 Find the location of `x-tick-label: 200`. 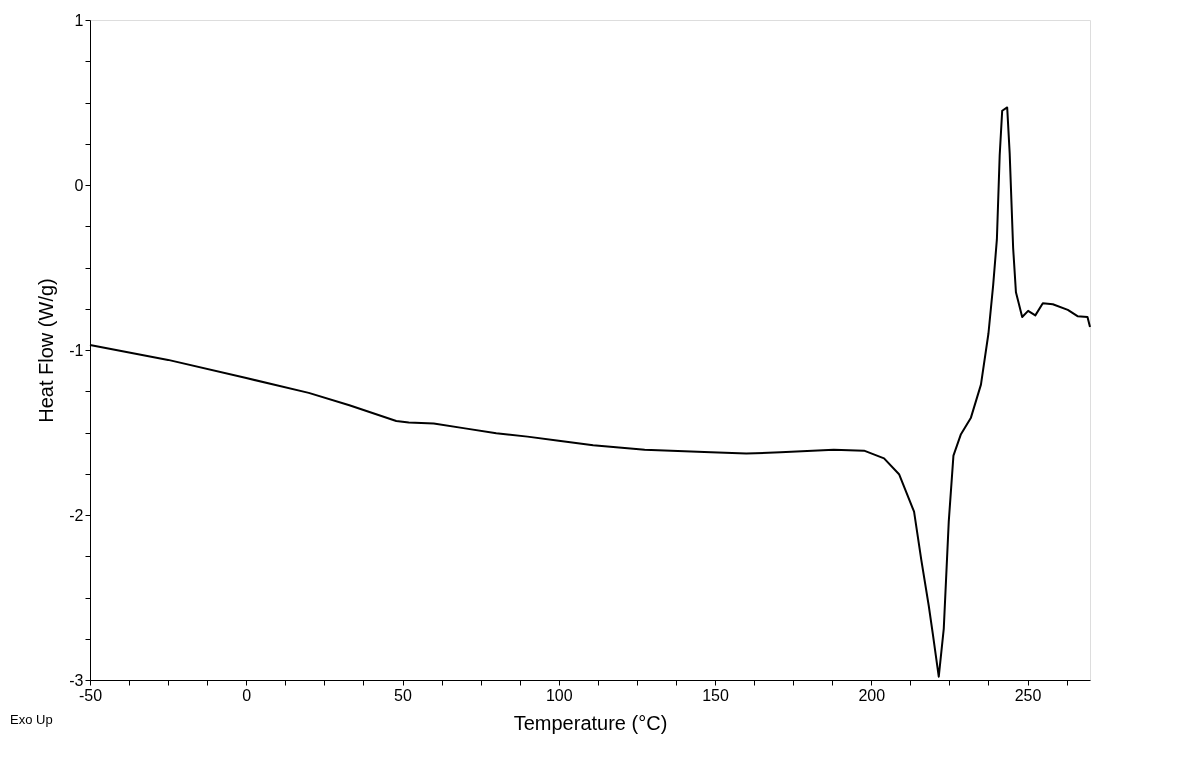

x-tick-label: 200 is located at coordinates (872, 695).